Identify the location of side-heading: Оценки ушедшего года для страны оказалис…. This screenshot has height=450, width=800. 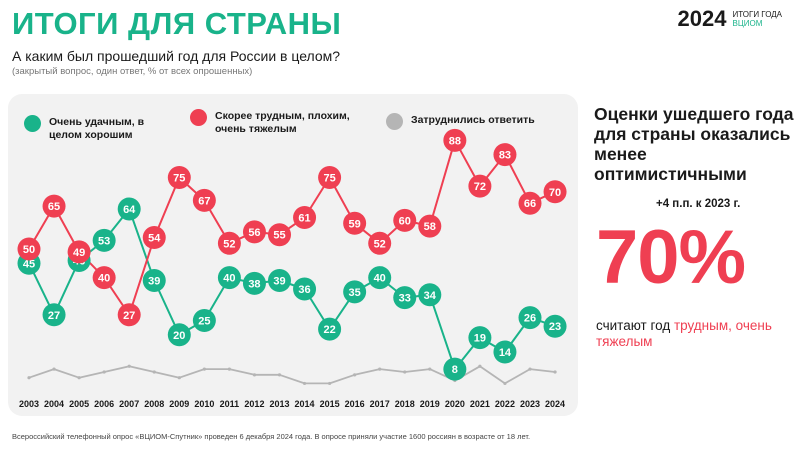
(694, 144).